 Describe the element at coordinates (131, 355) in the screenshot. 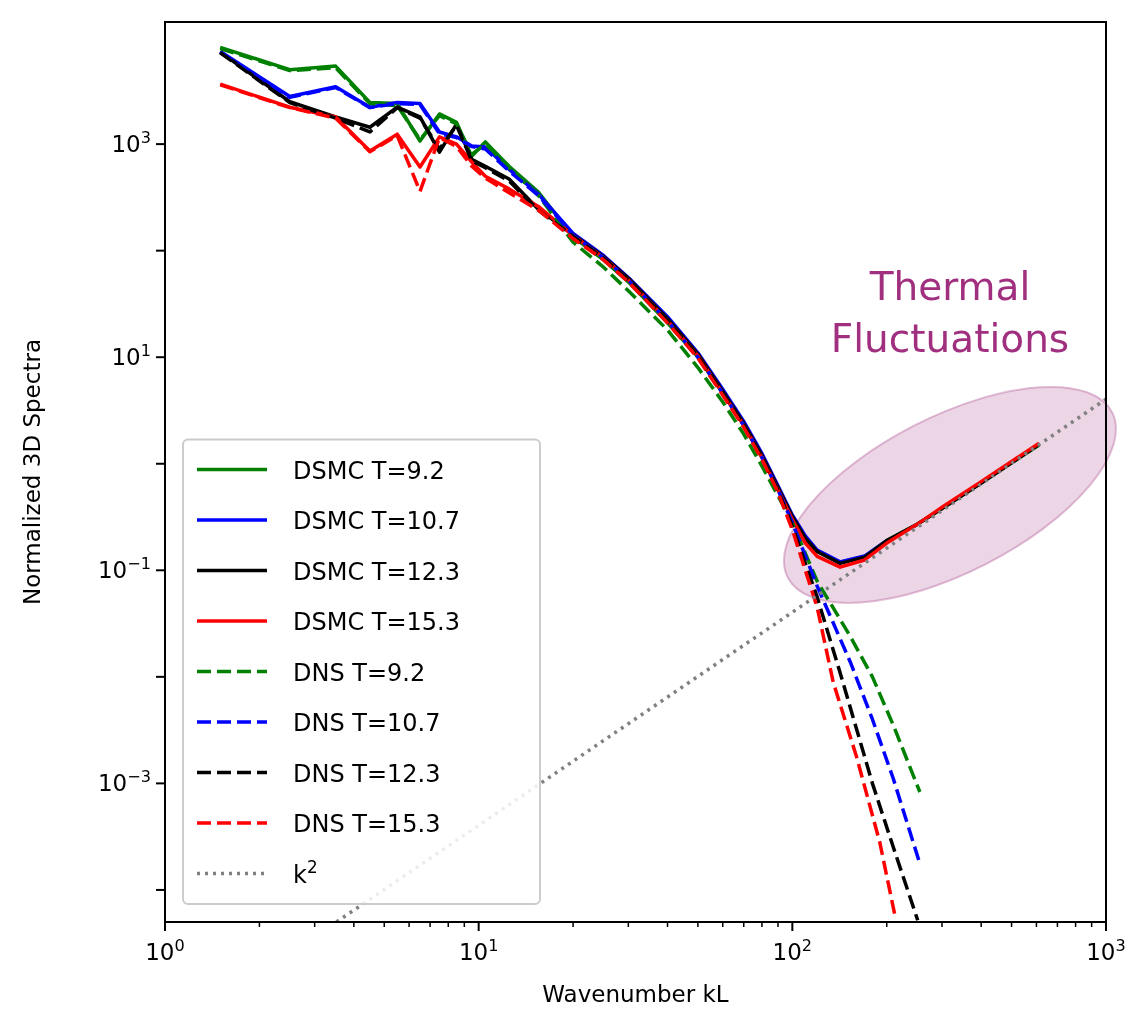

I see `y-tick-label: 10$^{1}$` at that location.